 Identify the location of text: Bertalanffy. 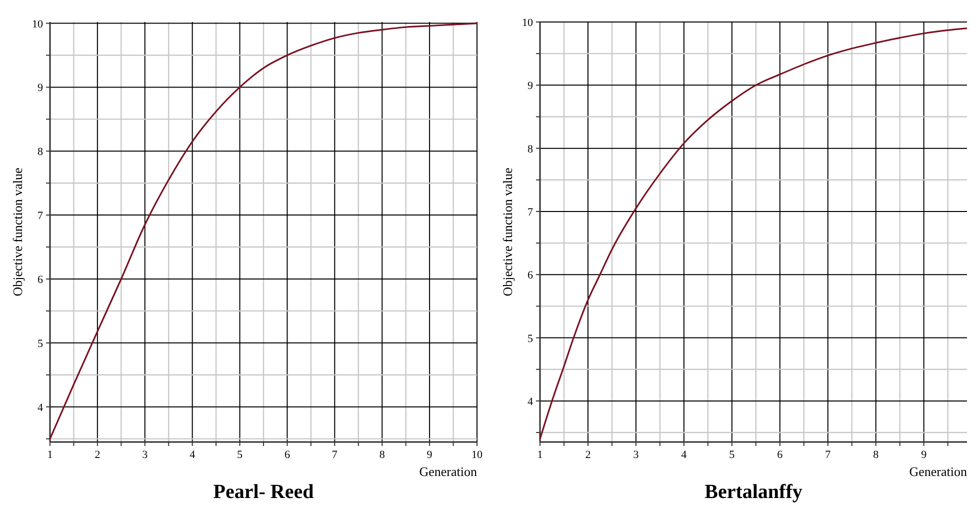
(753, 492).